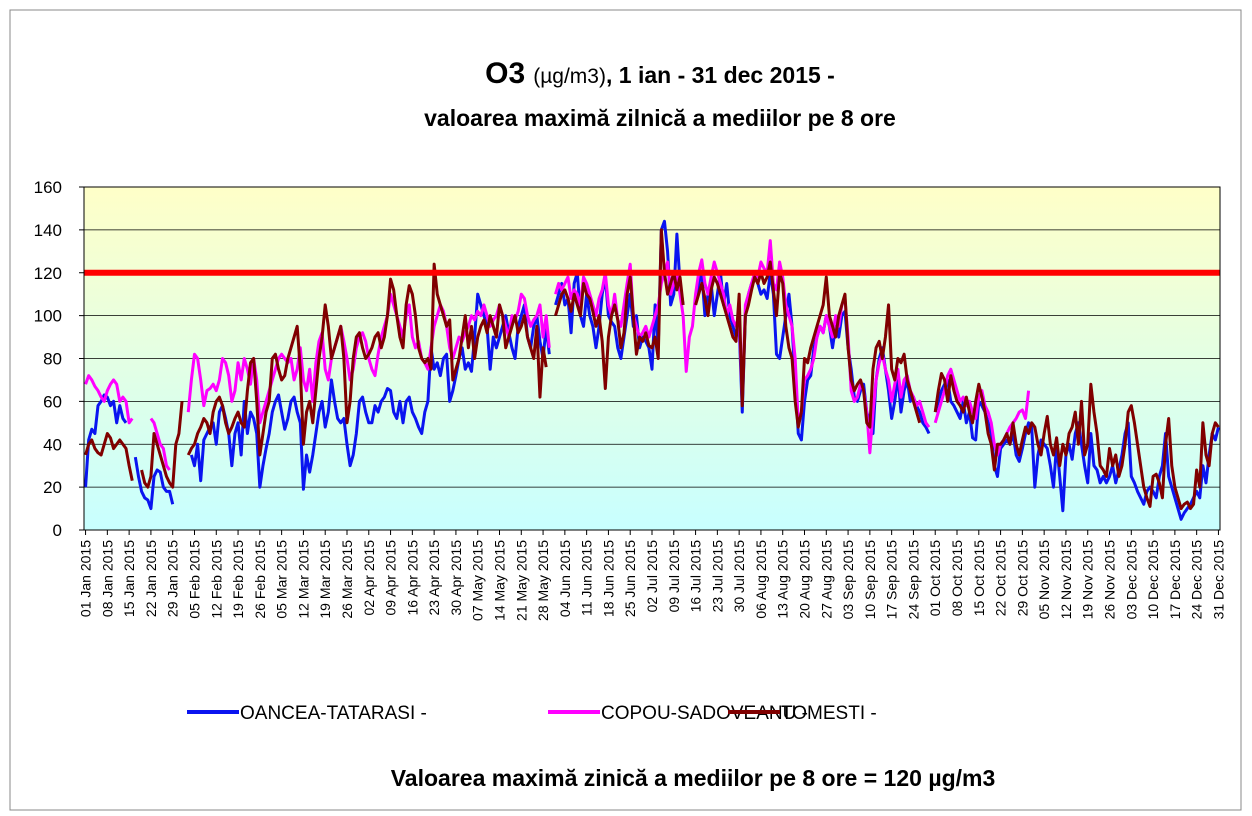  Describe the element at coordinates (1153, 580) in the screenshot. I see `x-tick-label: 10 Dec 2015` at that location.